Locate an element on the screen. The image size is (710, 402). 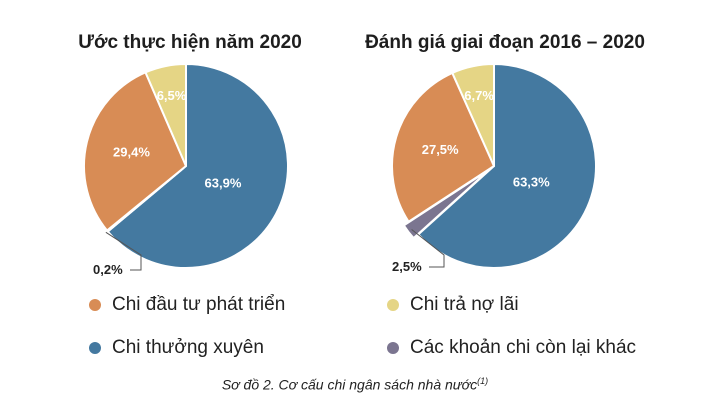
legend-item-thuong-xuyen: Chi thưởng xuyên is located at coordinates (176, 348).